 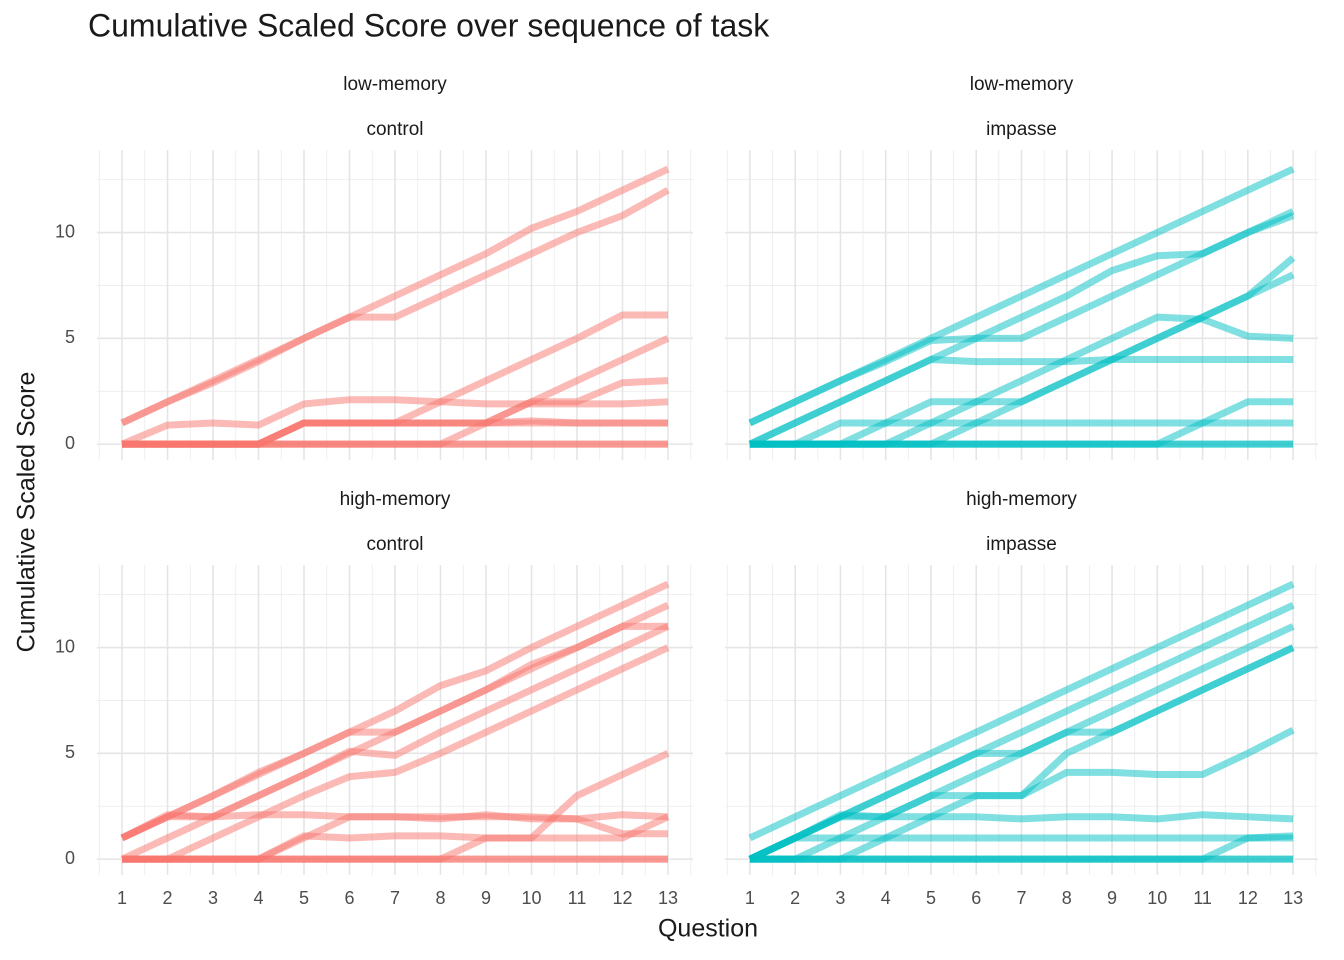 I want to click on x-axis-title: Question, so click(x=708, y=929).